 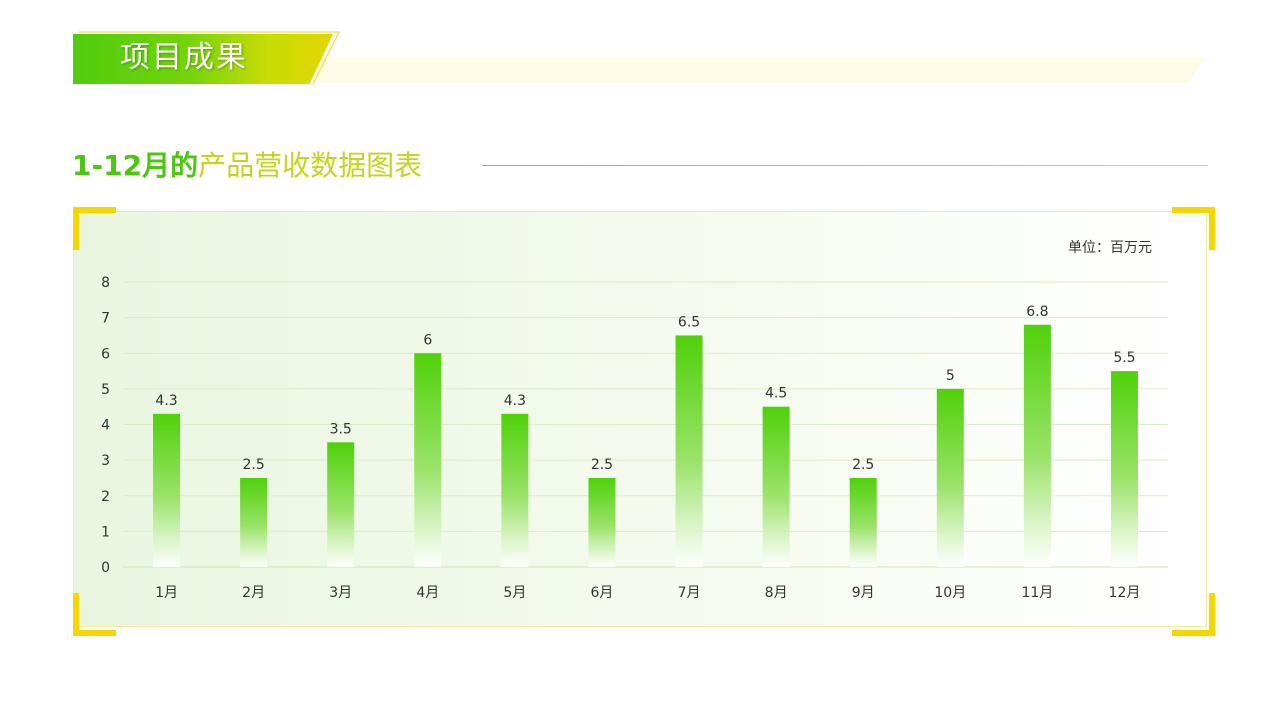 I want to click on y-tick-label: 8, so click(x=105, y=283).